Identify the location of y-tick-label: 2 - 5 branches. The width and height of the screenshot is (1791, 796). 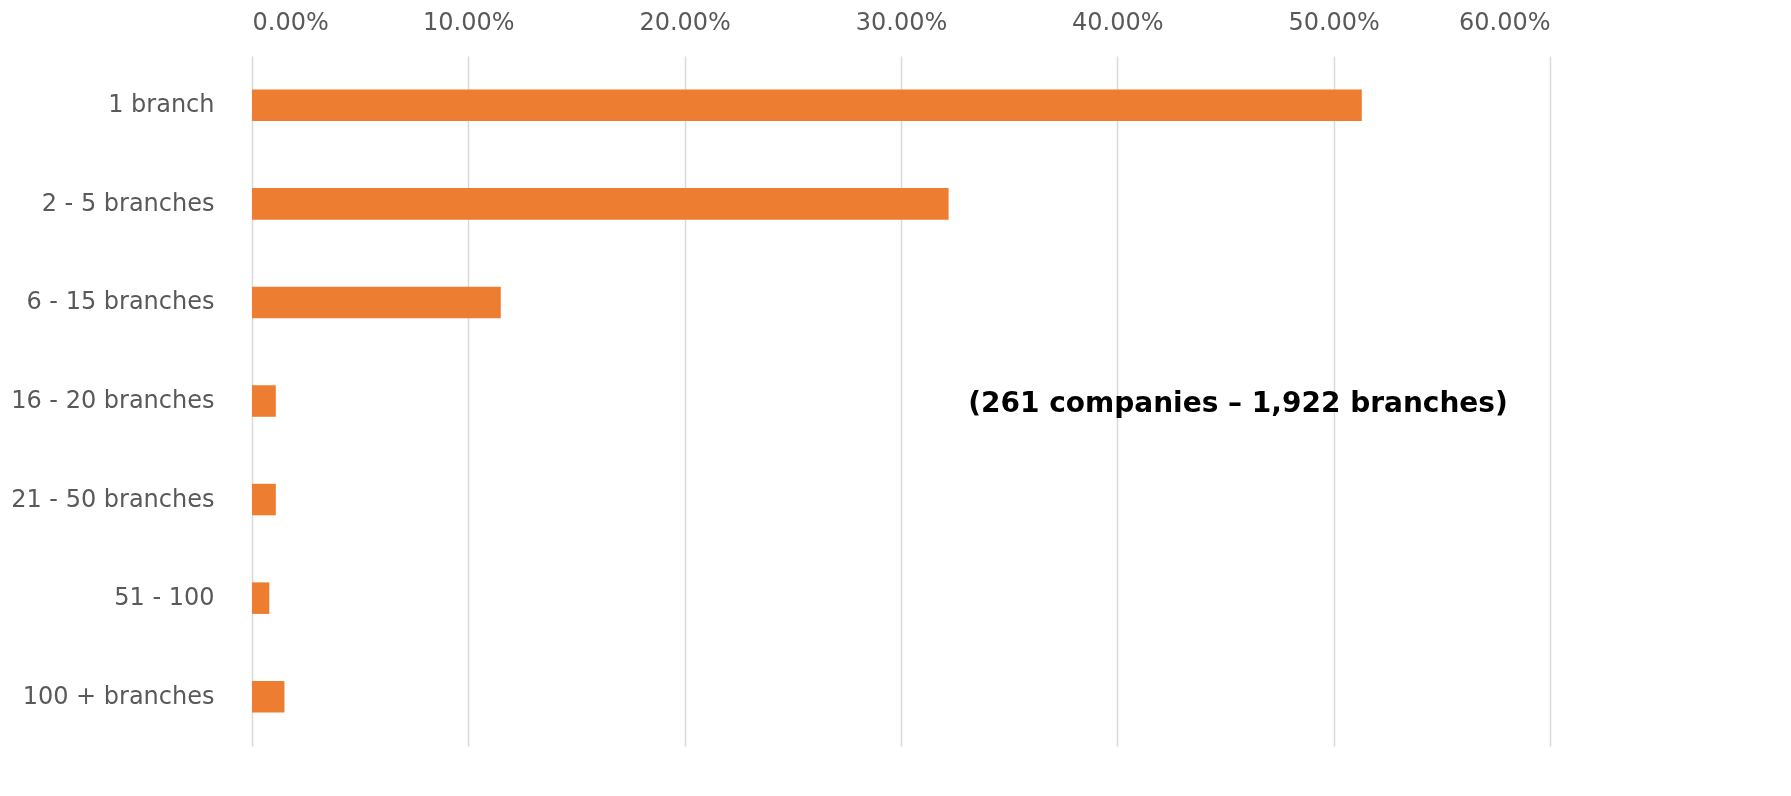
(128, 202).